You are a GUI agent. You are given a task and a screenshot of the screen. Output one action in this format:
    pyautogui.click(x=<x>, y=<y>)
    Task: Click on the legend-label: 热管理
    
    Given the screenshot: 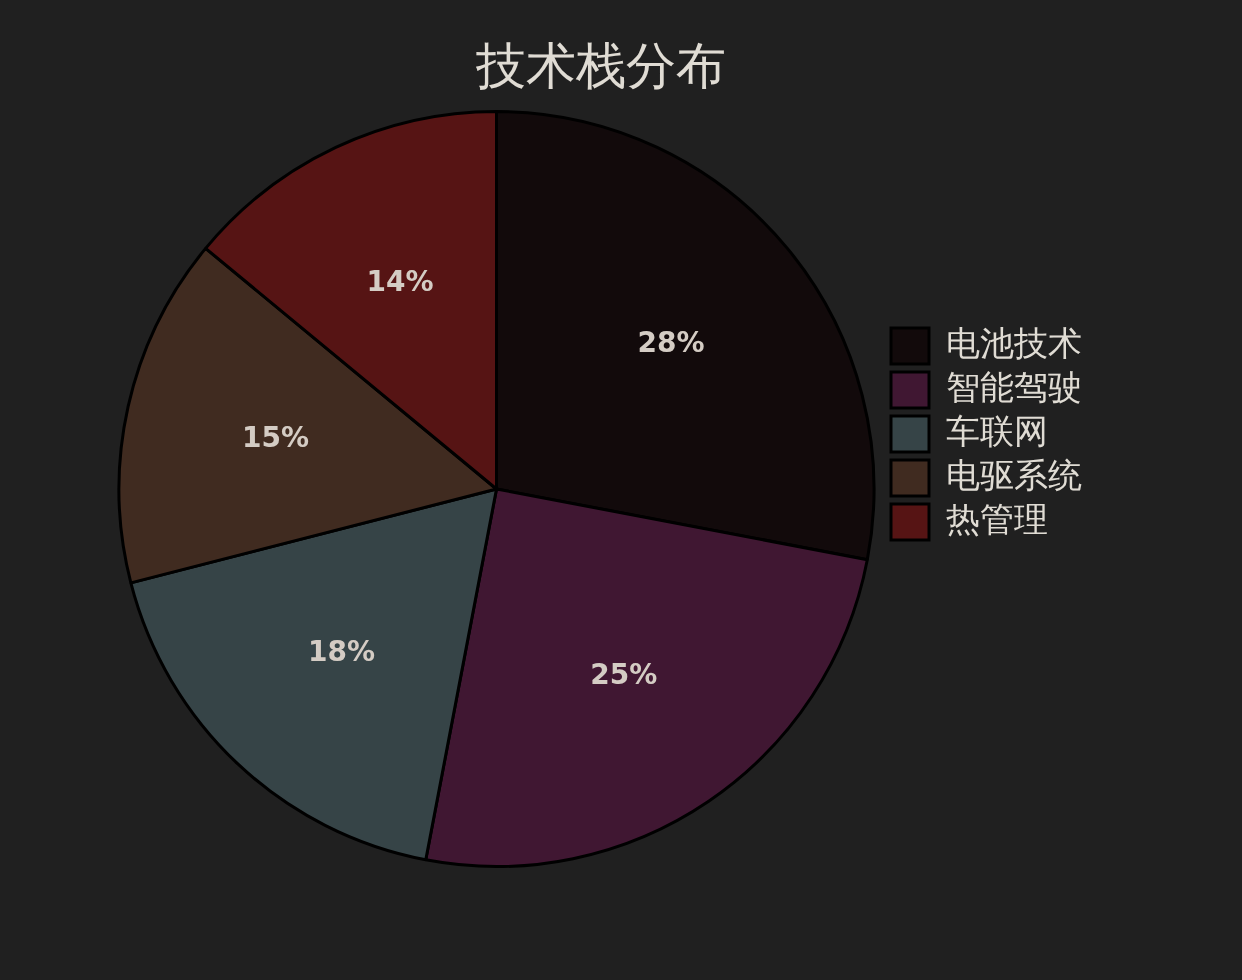 What is the action you would take?
    pyautogui.click(x=997, y=518)
    